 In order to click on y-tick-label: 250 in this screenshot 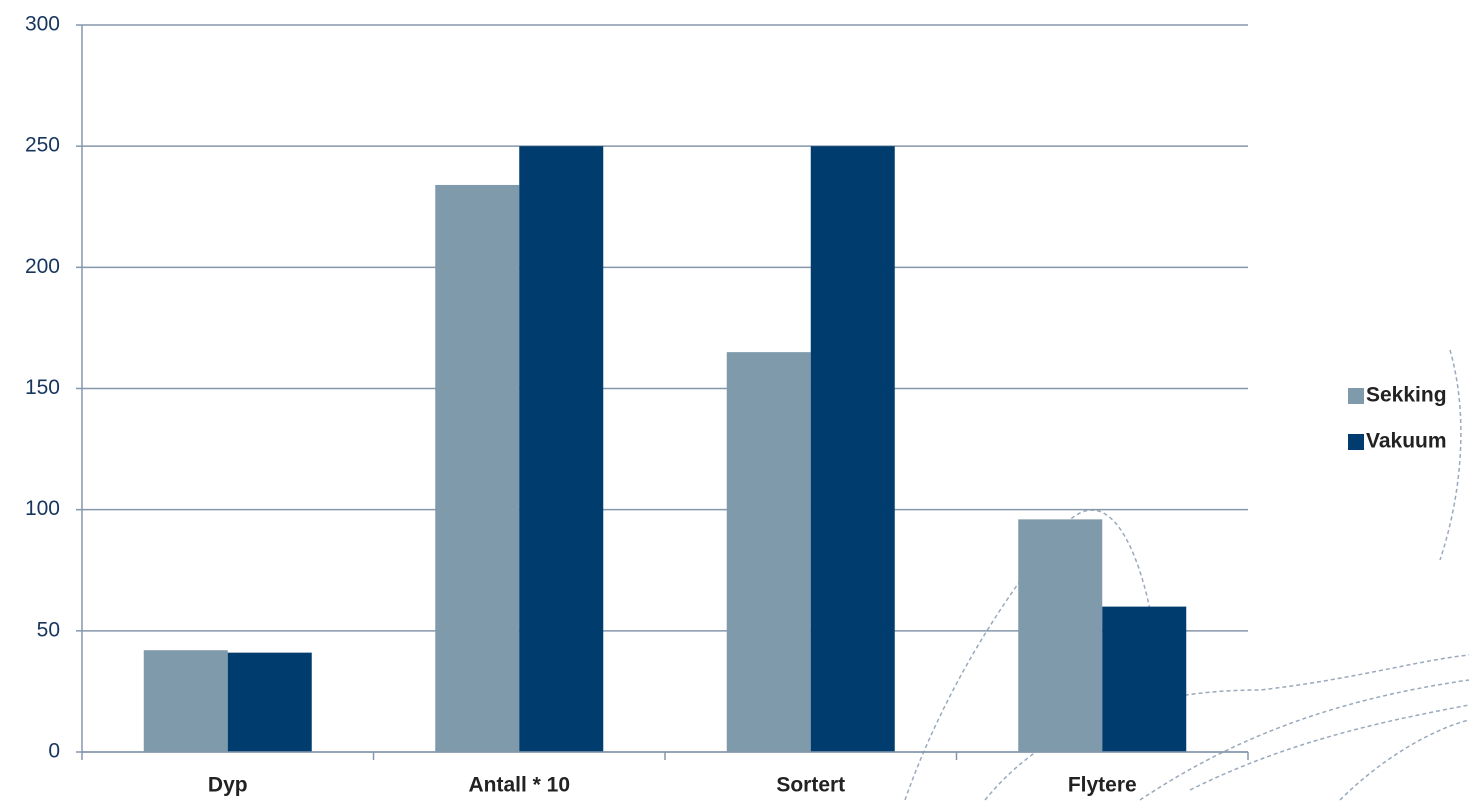, I will do `click(42, 145)`.